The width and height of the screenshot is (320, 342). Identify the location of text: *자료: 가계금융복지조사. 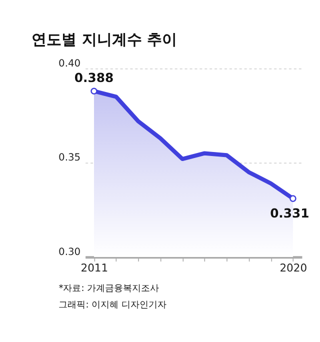
(109, 289).